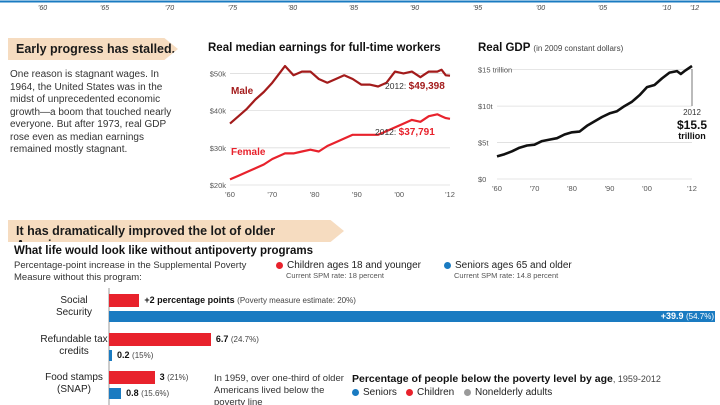 This screenshot has width=720, height=405. I want to click on timeline-tick: '80, so click(292, 8).